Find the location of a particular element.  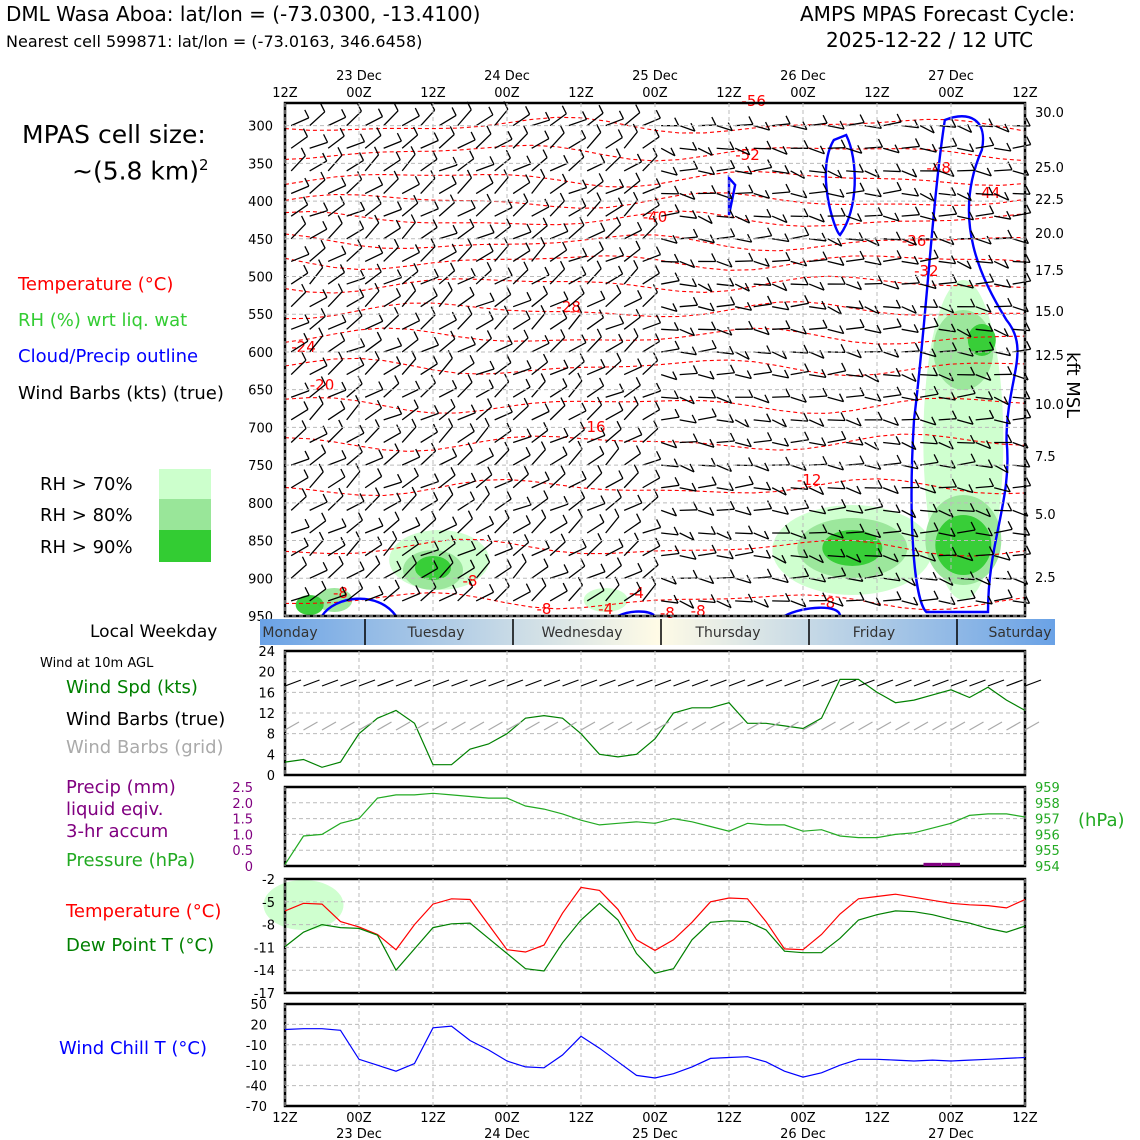

temperature-line is located at coordinates (655, 919).